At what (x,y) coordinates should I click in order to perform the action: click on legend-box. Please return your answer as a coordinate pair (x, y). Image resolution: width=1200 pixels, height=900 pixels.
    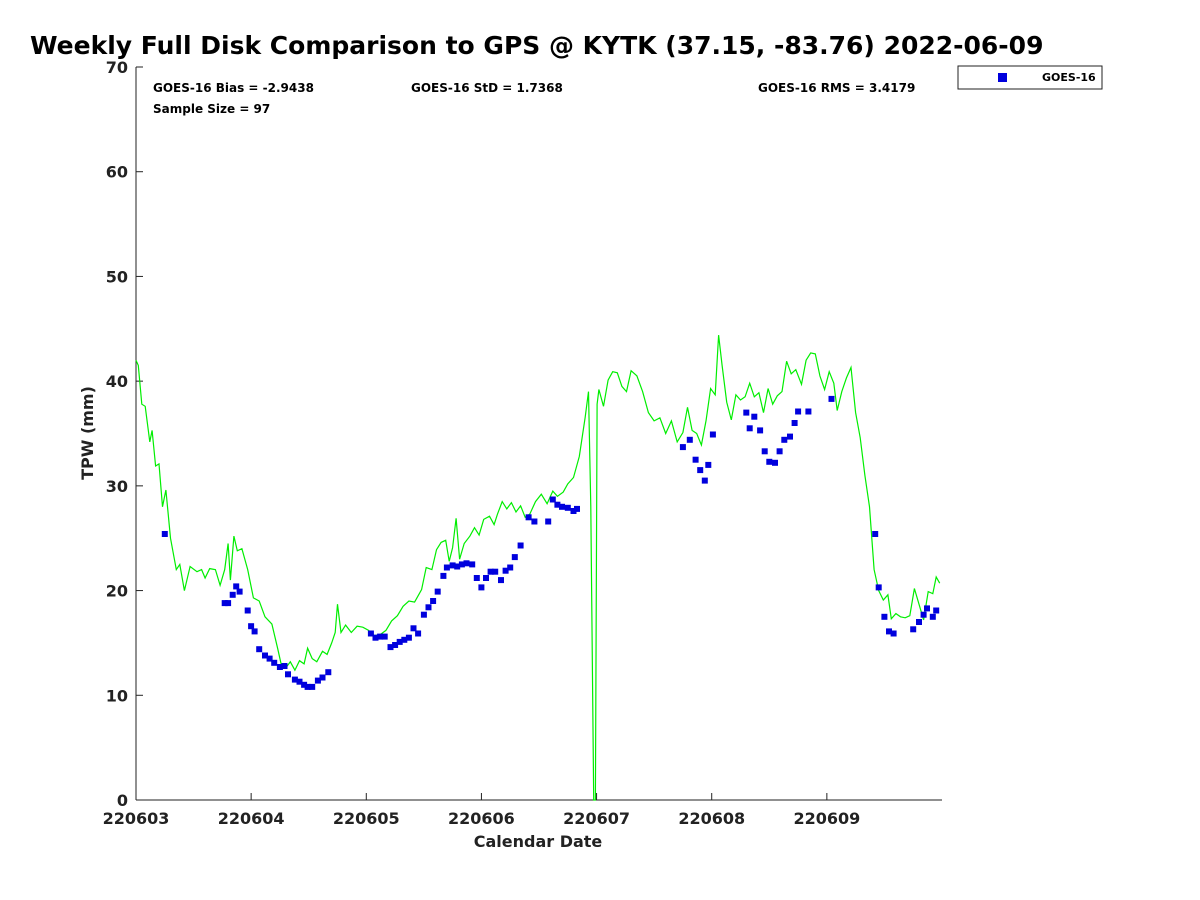
    Looking at the image, I should click on (1030, 77).